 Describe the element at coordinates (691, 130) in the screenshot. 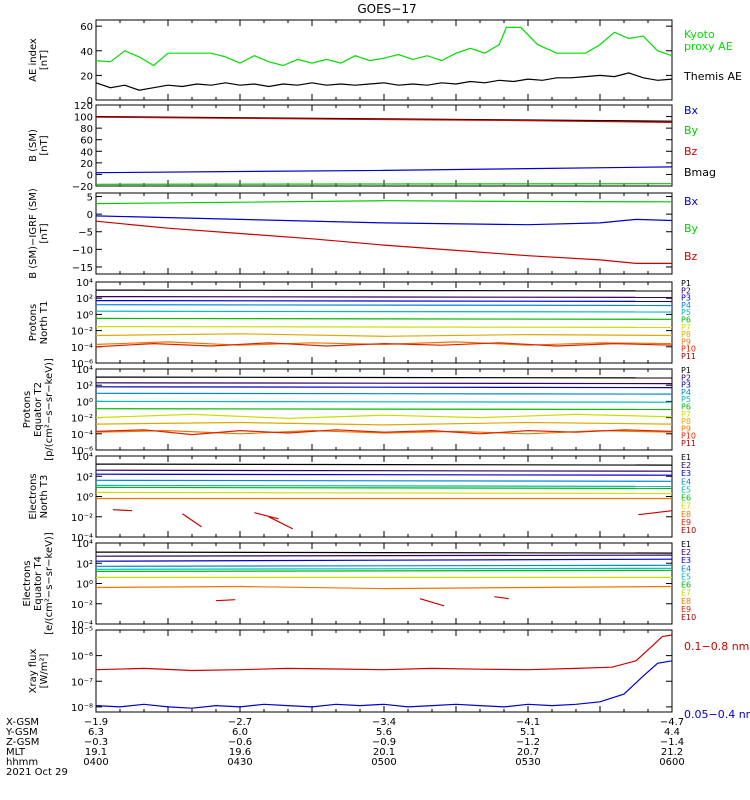

I see `legend-entry: By` at that location.